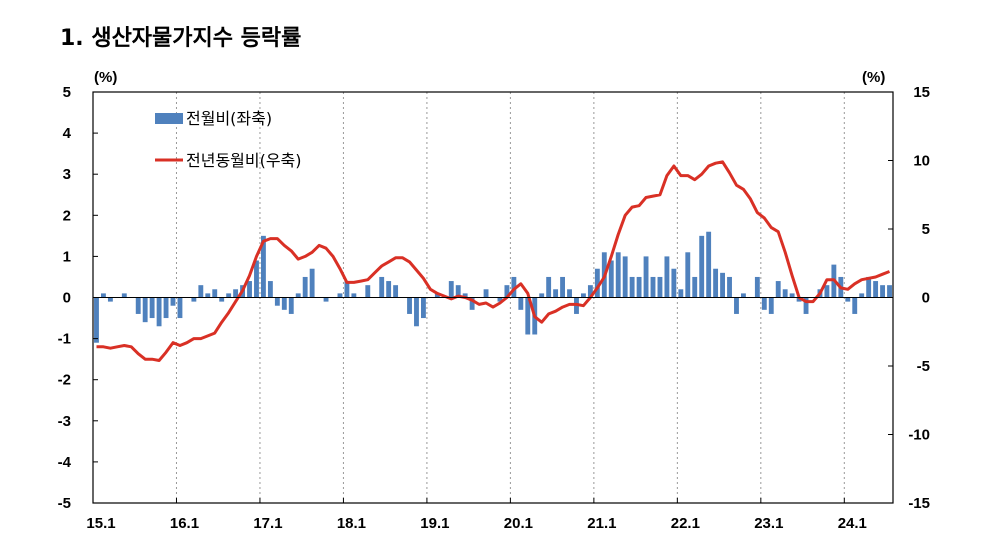 This screenshot has height=553, width=1000. What do you see at coordinates (67, 92) in the screenshot?
I see `y-left-tick-label: 5` at bounding box center [67, 92].